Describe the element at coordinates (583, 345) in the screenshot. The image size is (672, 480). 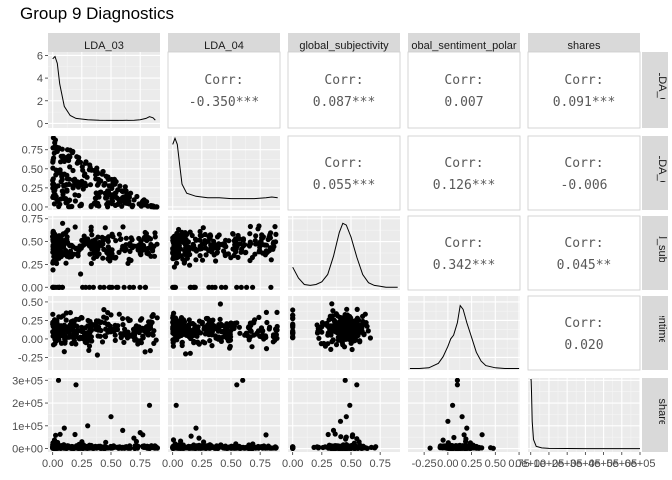
I see `corr-value: 0.020` at that location.